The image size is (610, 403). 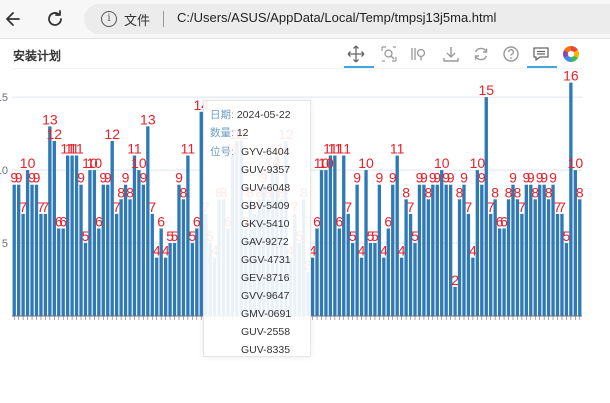 What do you see at coordinates (50, 119) in the screenshot?
I see `bar-data-label: 13` at bounding box center [50, 119].